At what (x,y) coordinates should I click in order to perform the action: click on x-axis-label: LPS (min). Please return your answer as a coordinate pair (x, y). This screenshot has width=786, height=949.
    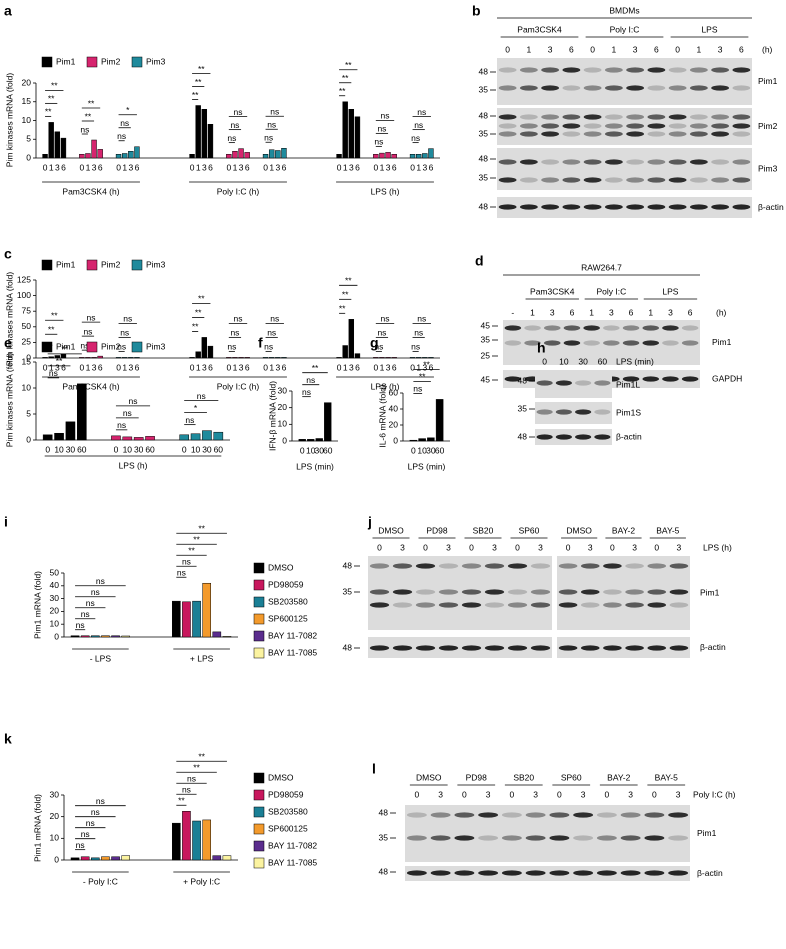
    Looking at the image, I should click on (427, 466).